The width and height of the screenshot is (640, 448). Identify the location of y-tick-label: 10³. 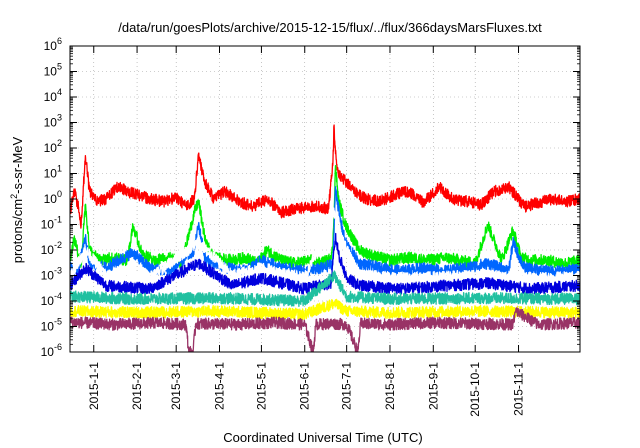
(53, 121).